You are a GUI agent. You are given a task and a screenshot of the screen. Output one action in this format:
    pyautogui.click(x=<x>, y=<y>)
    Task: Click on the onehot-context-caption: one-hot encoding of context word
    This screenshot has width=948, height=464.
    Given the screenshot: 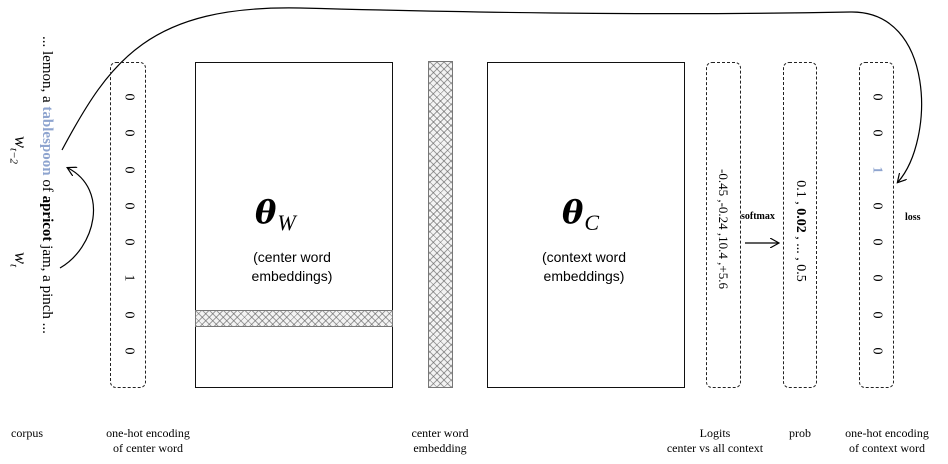 What is the action you would take?
    pyautogui.click(x=887, y=440)
    